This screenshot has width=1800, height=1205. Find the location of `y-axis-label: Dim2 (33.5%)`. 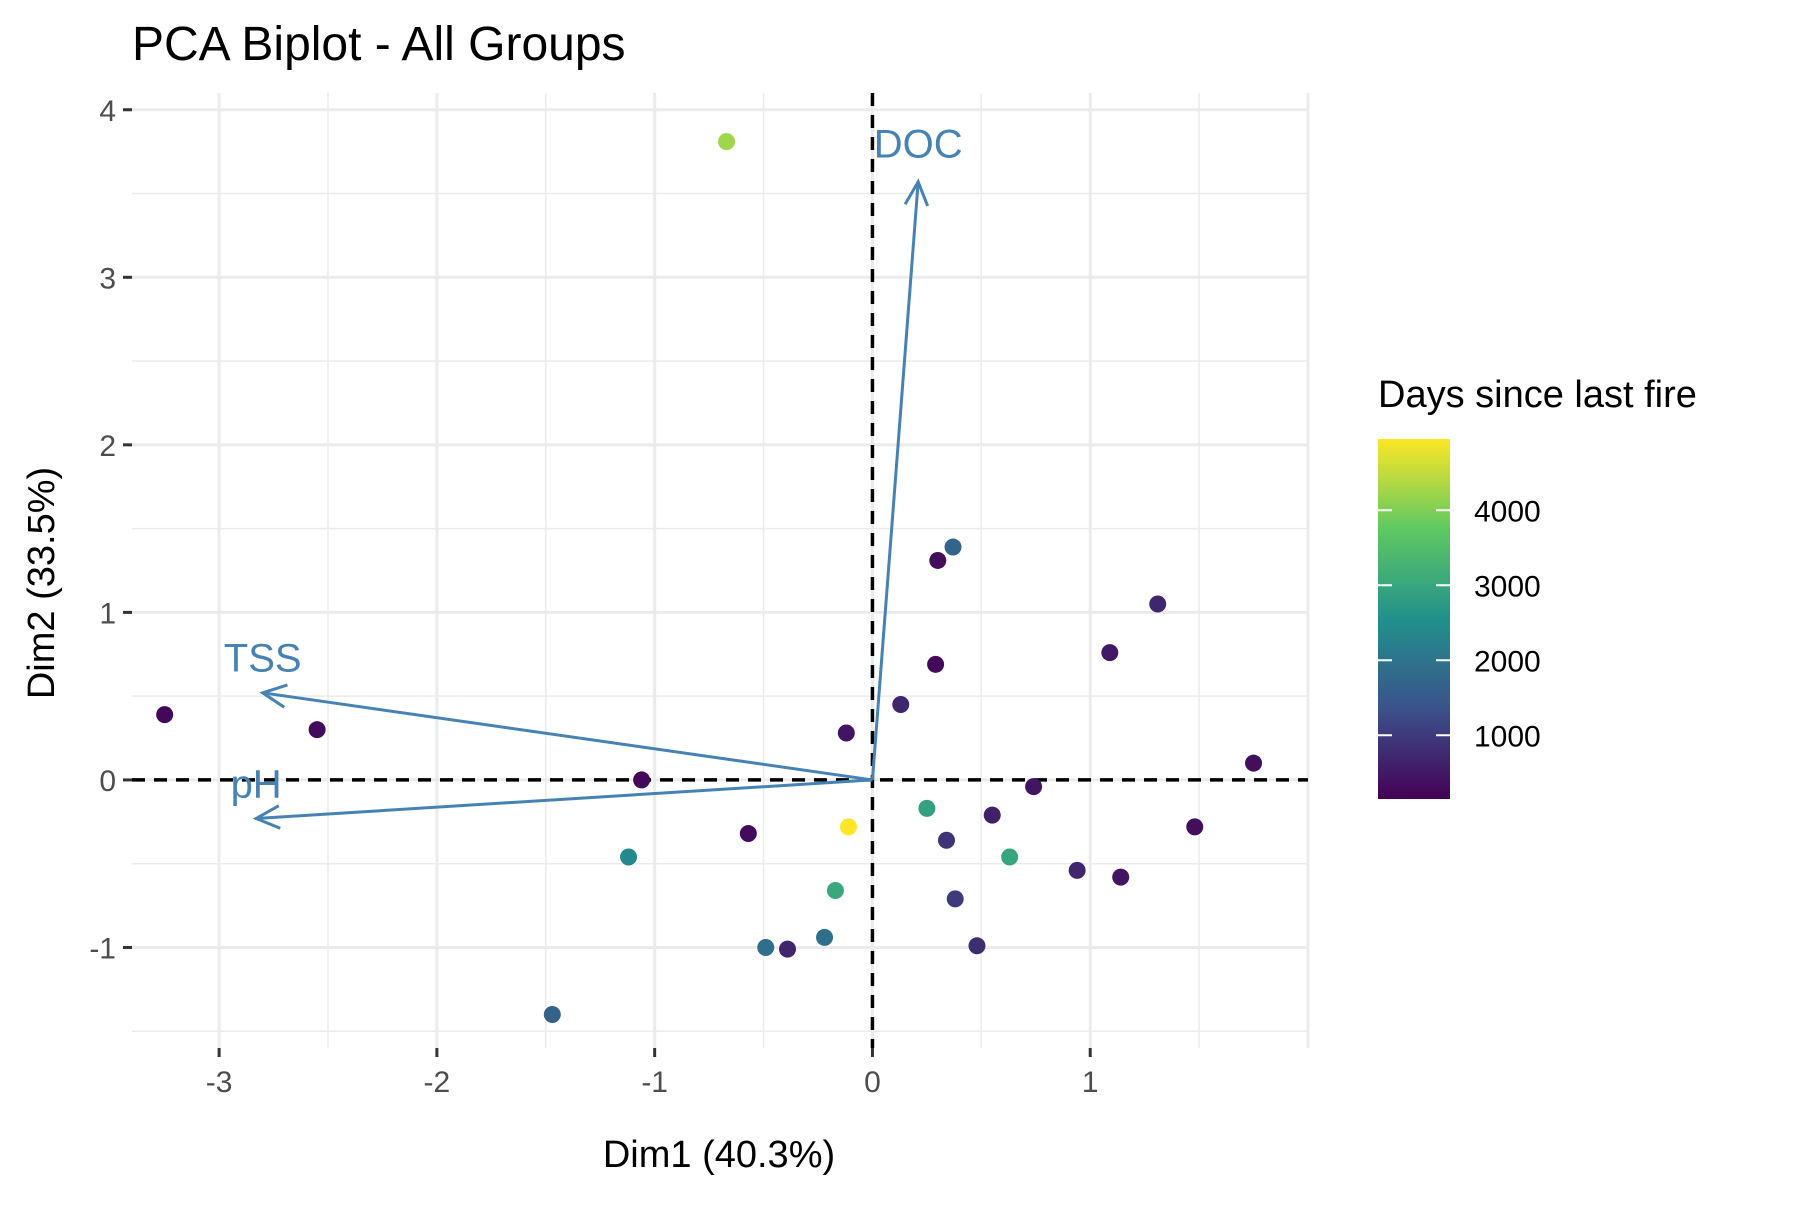

y-axis-label: Dim2 (33.5%) is located at coordinates (42, 583).